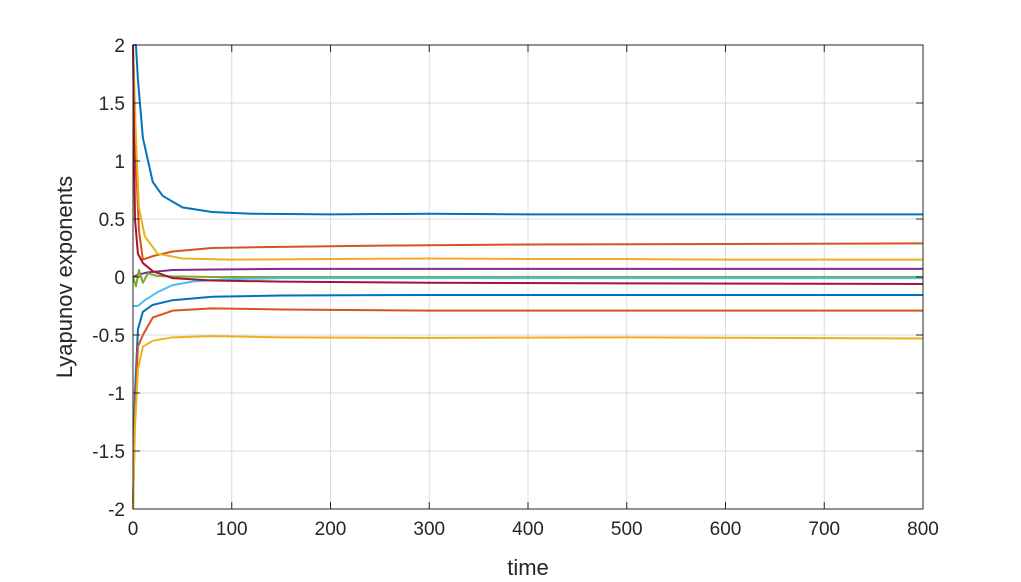  I want to click on x-tick-label: 800, so click(923, 529).